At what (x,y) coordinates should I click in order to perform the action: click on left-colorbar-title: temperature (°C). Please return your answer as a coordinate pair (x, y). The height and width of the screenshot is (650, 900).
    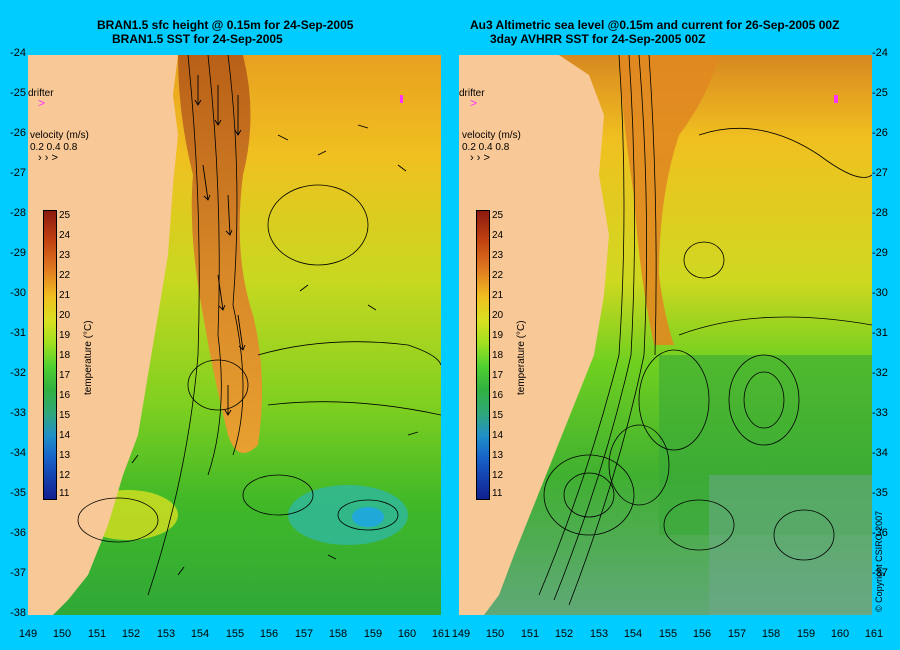
    Looking at the image, I should click on (88, 357).